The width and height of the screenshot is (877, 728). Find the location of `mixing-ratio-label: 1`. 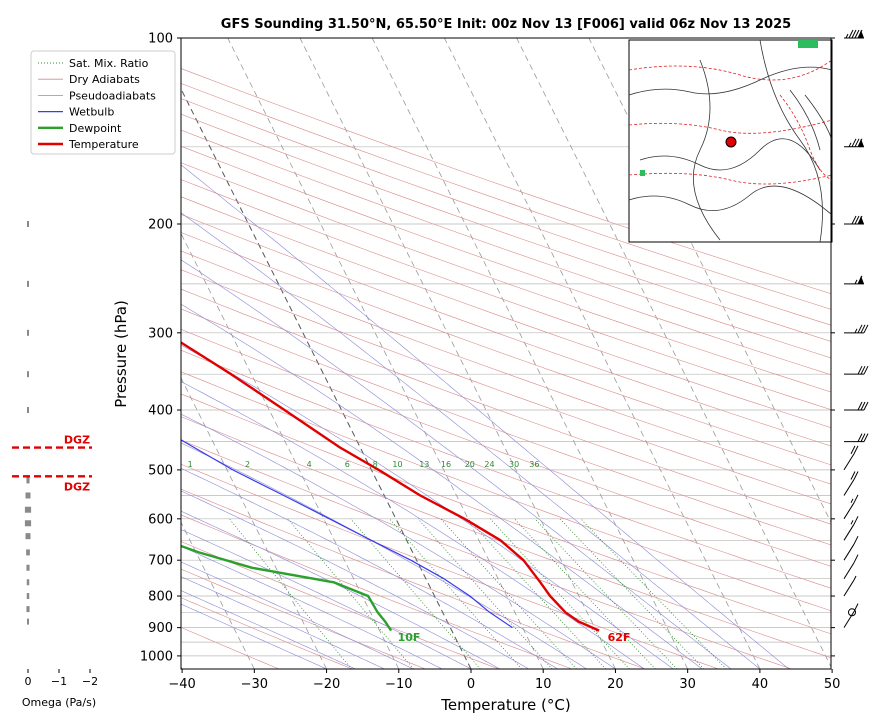

mixing-ratio-label: 1 is located at coordinates (190, 464).